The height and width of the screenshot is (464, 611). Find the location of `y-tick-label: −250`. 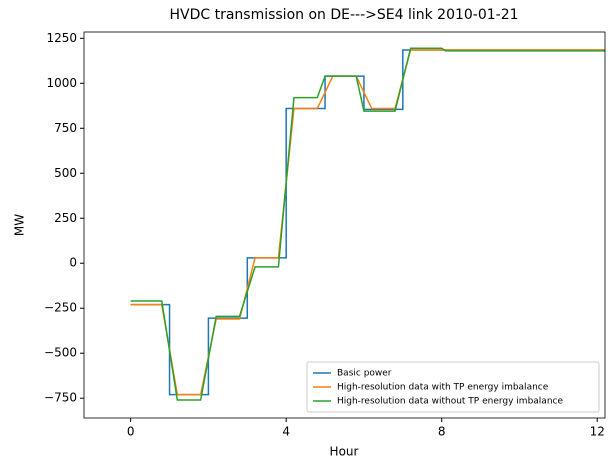

y-tick-label: −250 is located at coordinates (60, 308).